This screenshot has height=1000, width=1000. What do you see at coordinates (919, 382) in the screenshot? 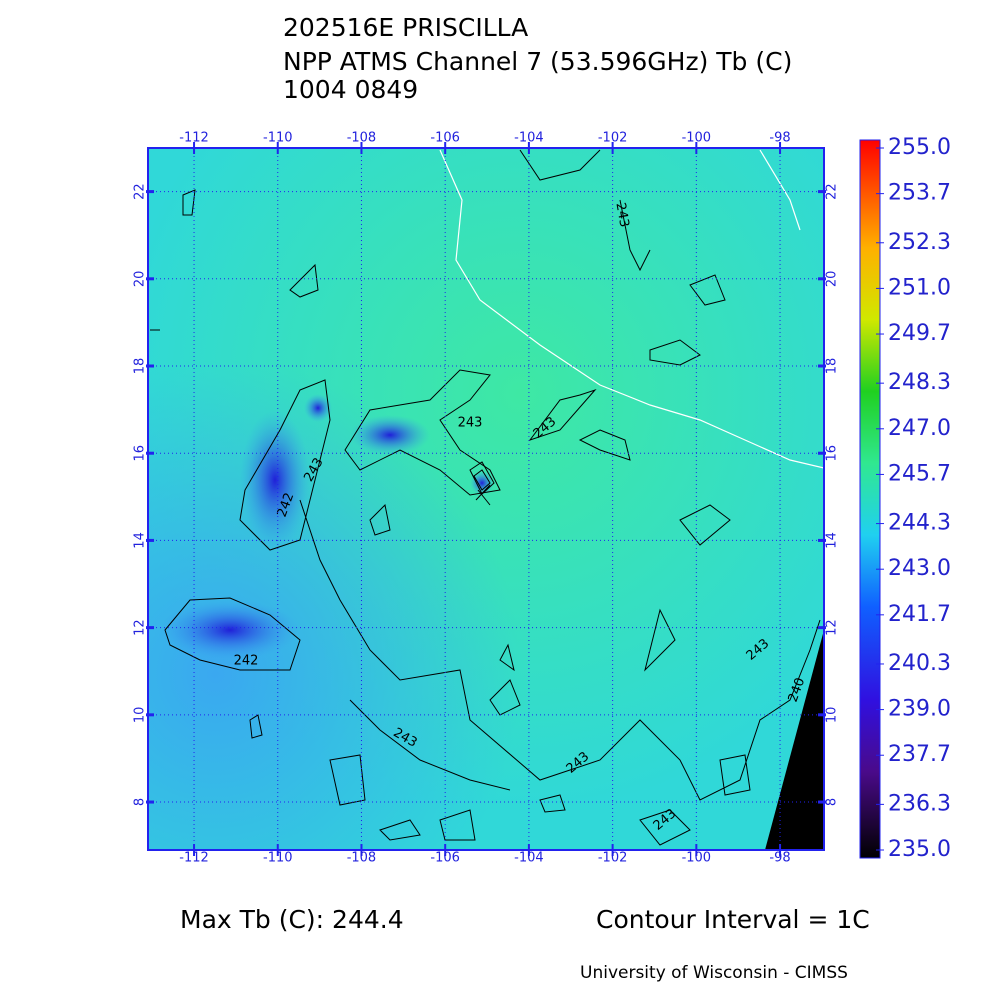
I see `colorbar-label: 248.3` at bounding box center [919, 382].